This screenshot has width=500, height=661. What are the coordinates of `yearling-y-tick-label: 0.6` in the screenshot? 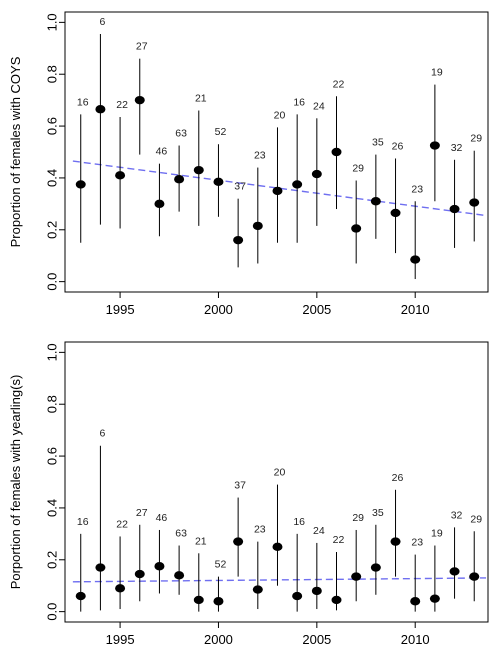 It's located at (51, 456).